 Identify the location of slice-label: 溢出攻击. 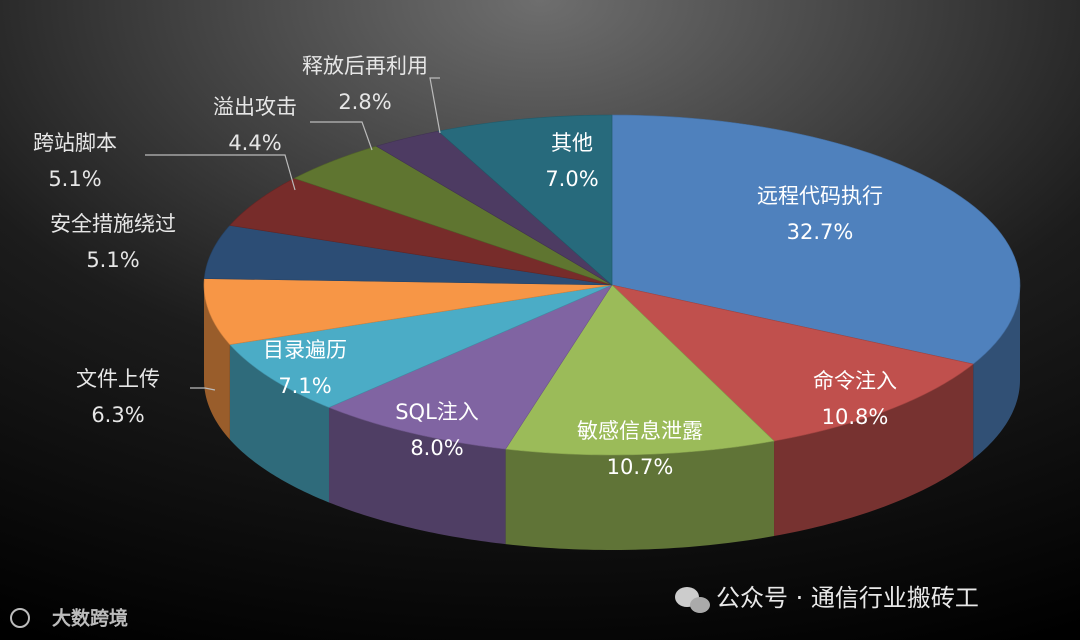
(255, 107).